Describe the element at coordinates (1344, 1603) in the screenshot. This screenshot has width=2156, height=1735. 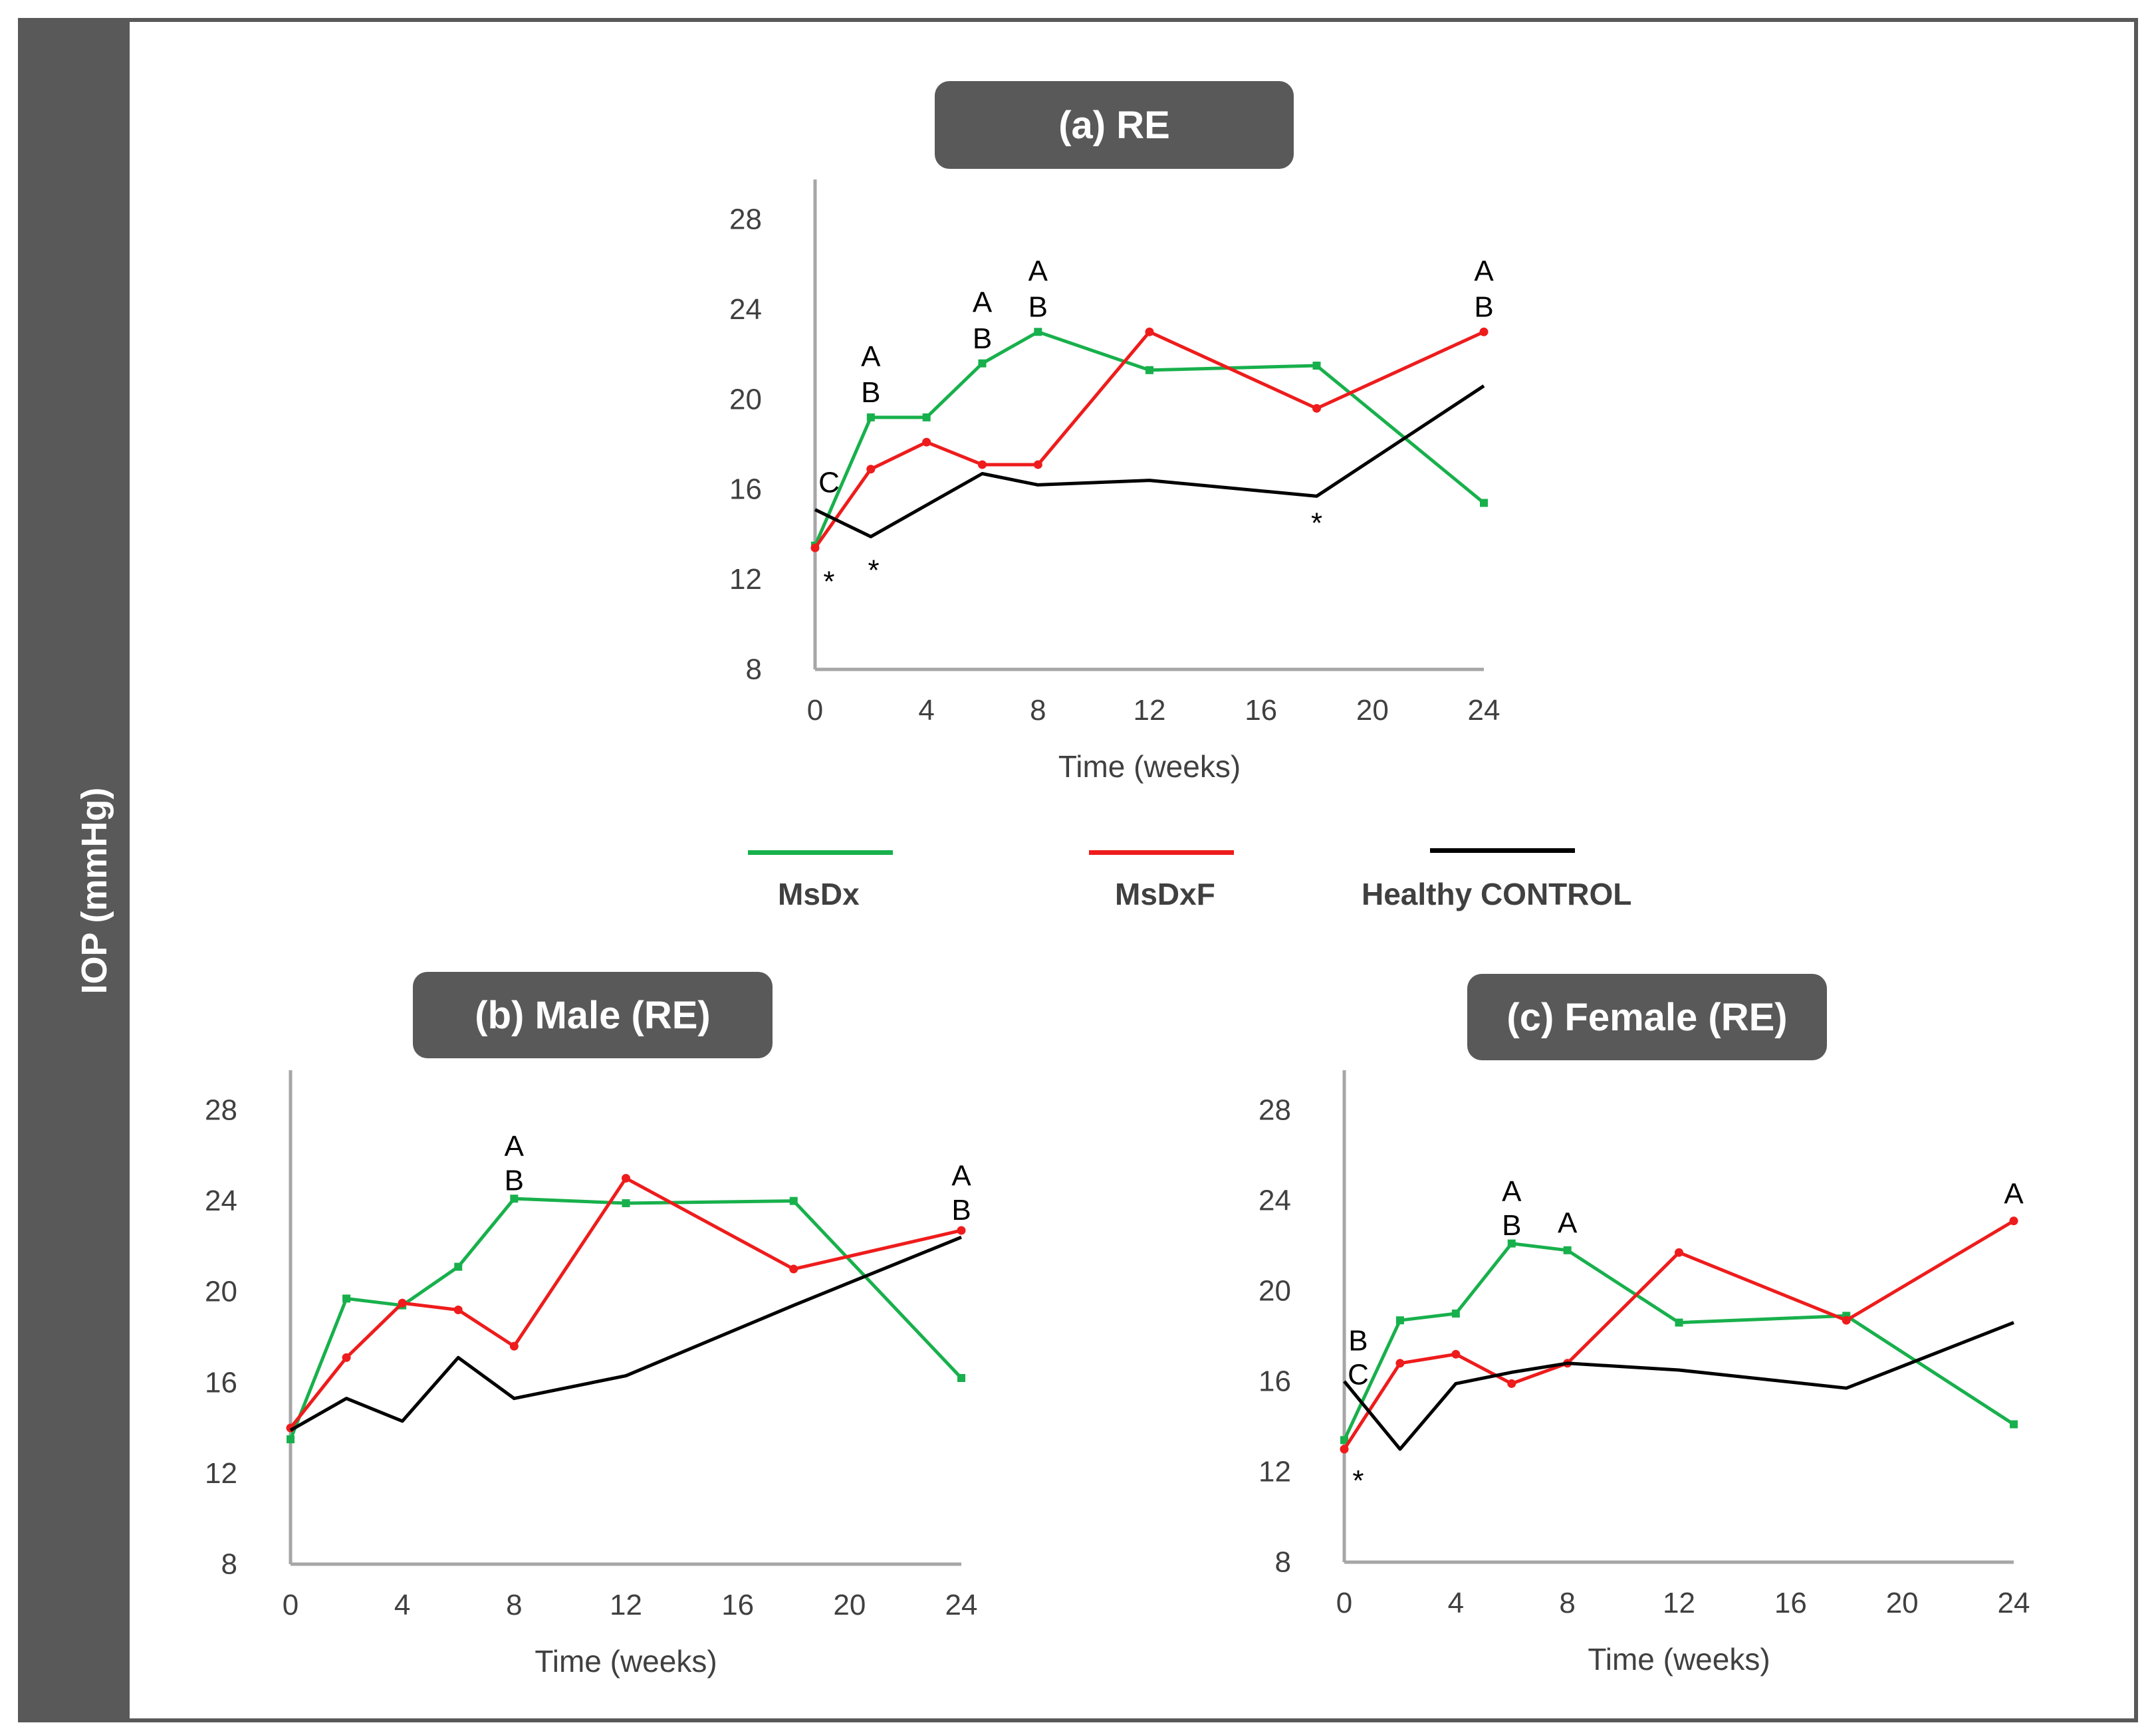
I see `x-tick-label: 0` at that location.